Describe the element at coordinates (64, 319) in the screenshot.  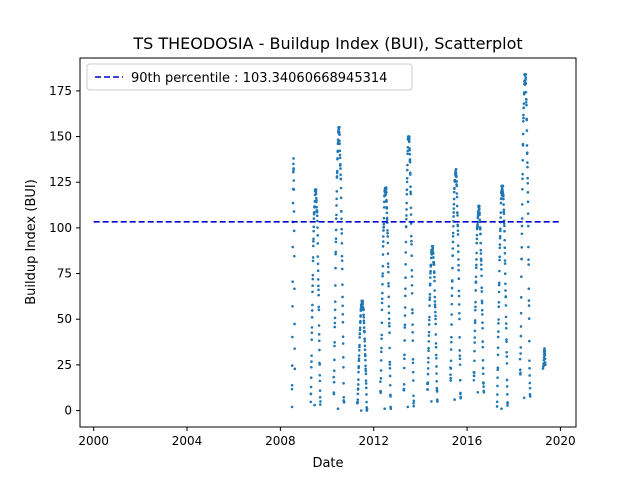
I see `y-tick-label: 50` at that location.